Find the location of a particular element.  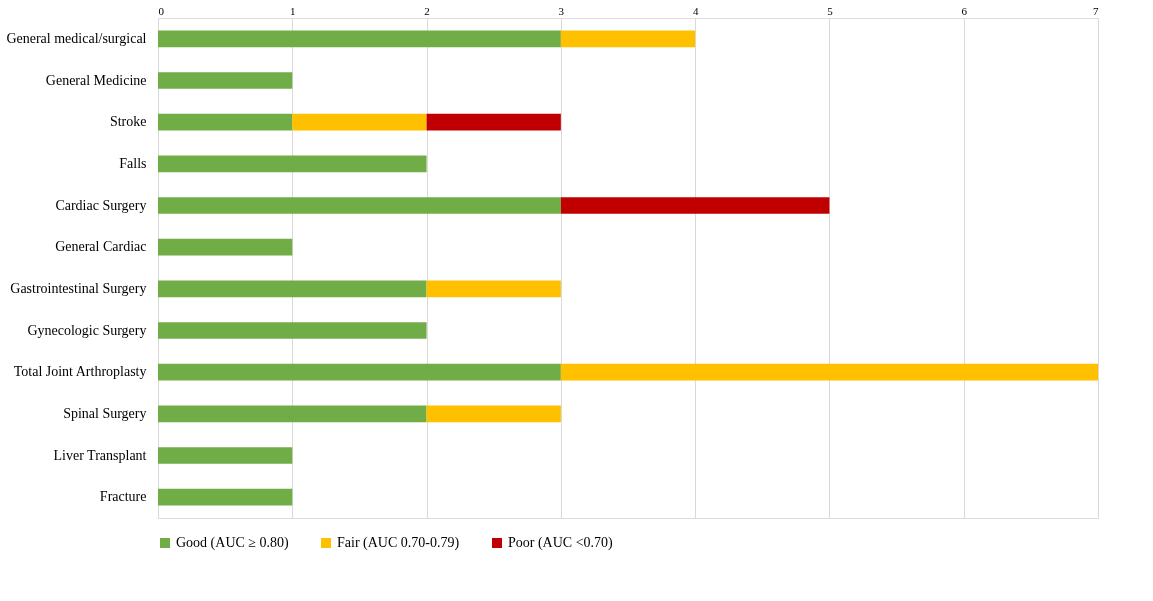

x-tick-label: 0 is located at coordinates (161, 10).